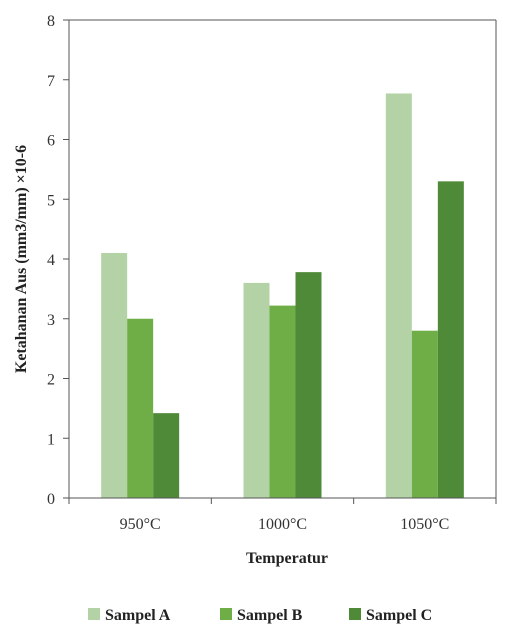 This screenshot has width=509, height=637. Describe the element at coordinates (51, 200) in the screenshot. I see `y-tick-label: 5` at that location.